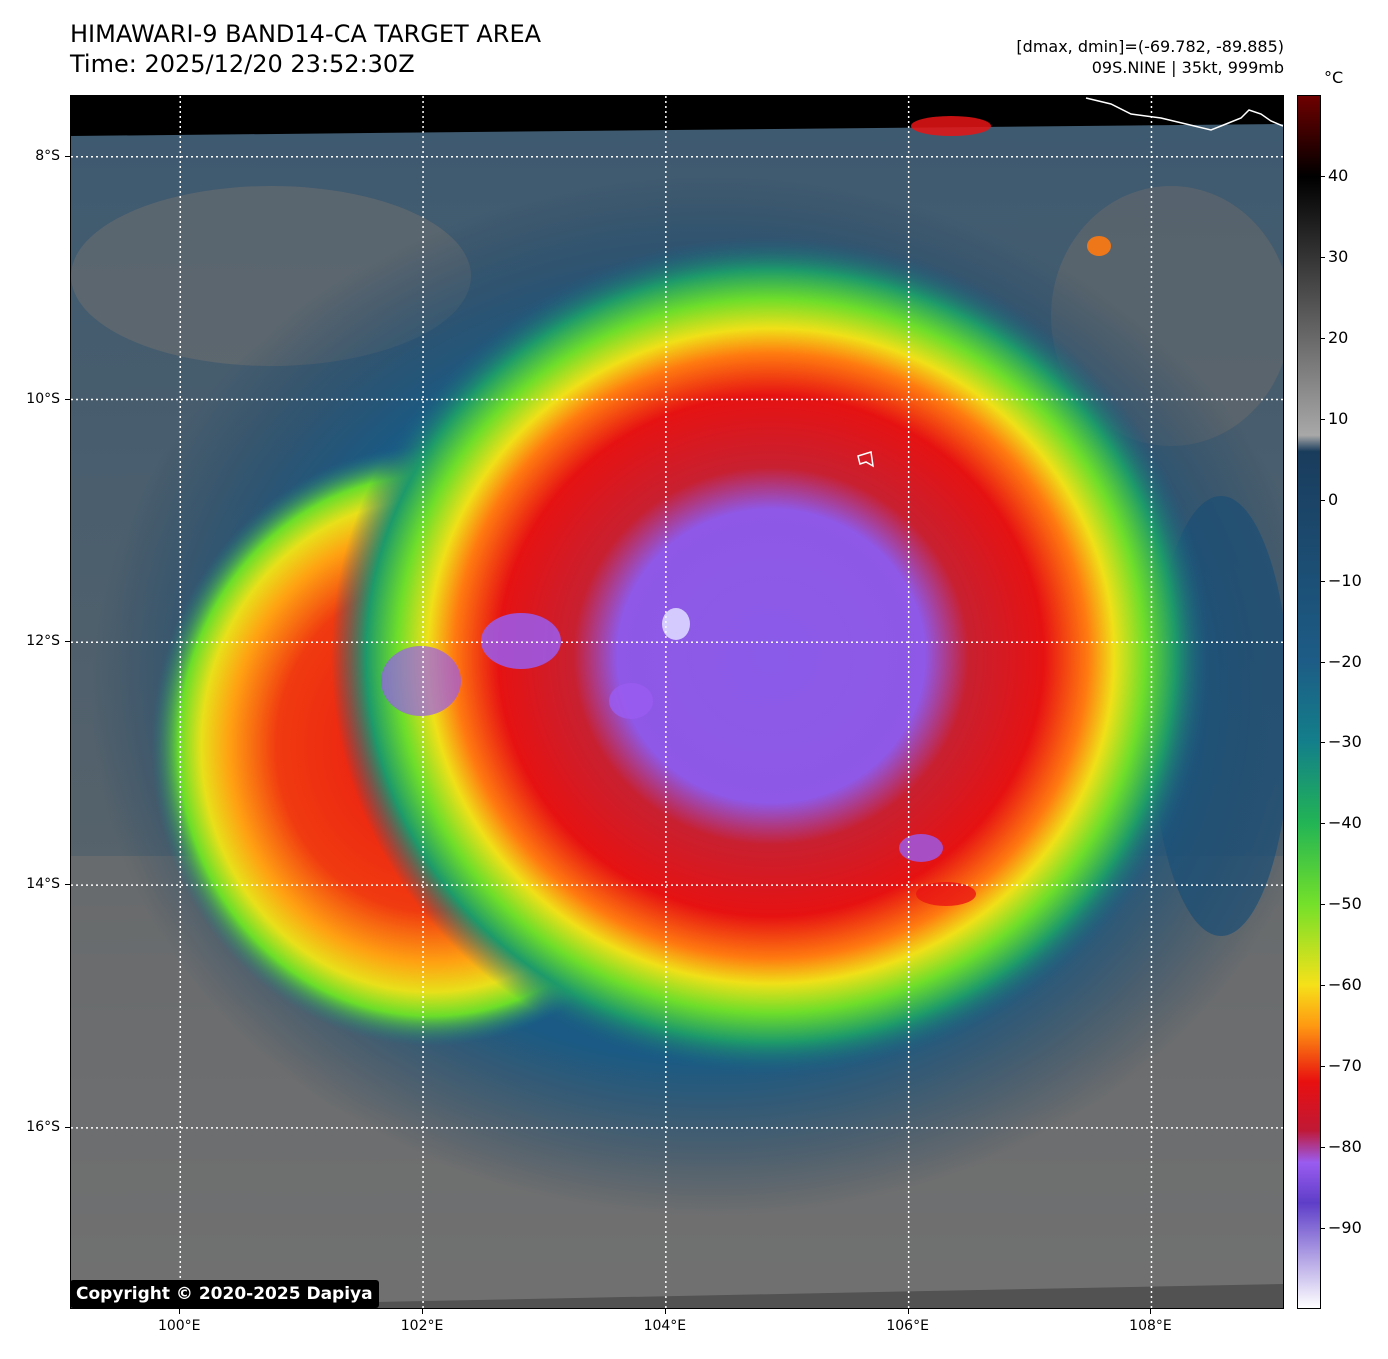 This screenshot has height=1359, width=1388. I want to click on colorbar-tick-label: 0, so click(1333, 499).